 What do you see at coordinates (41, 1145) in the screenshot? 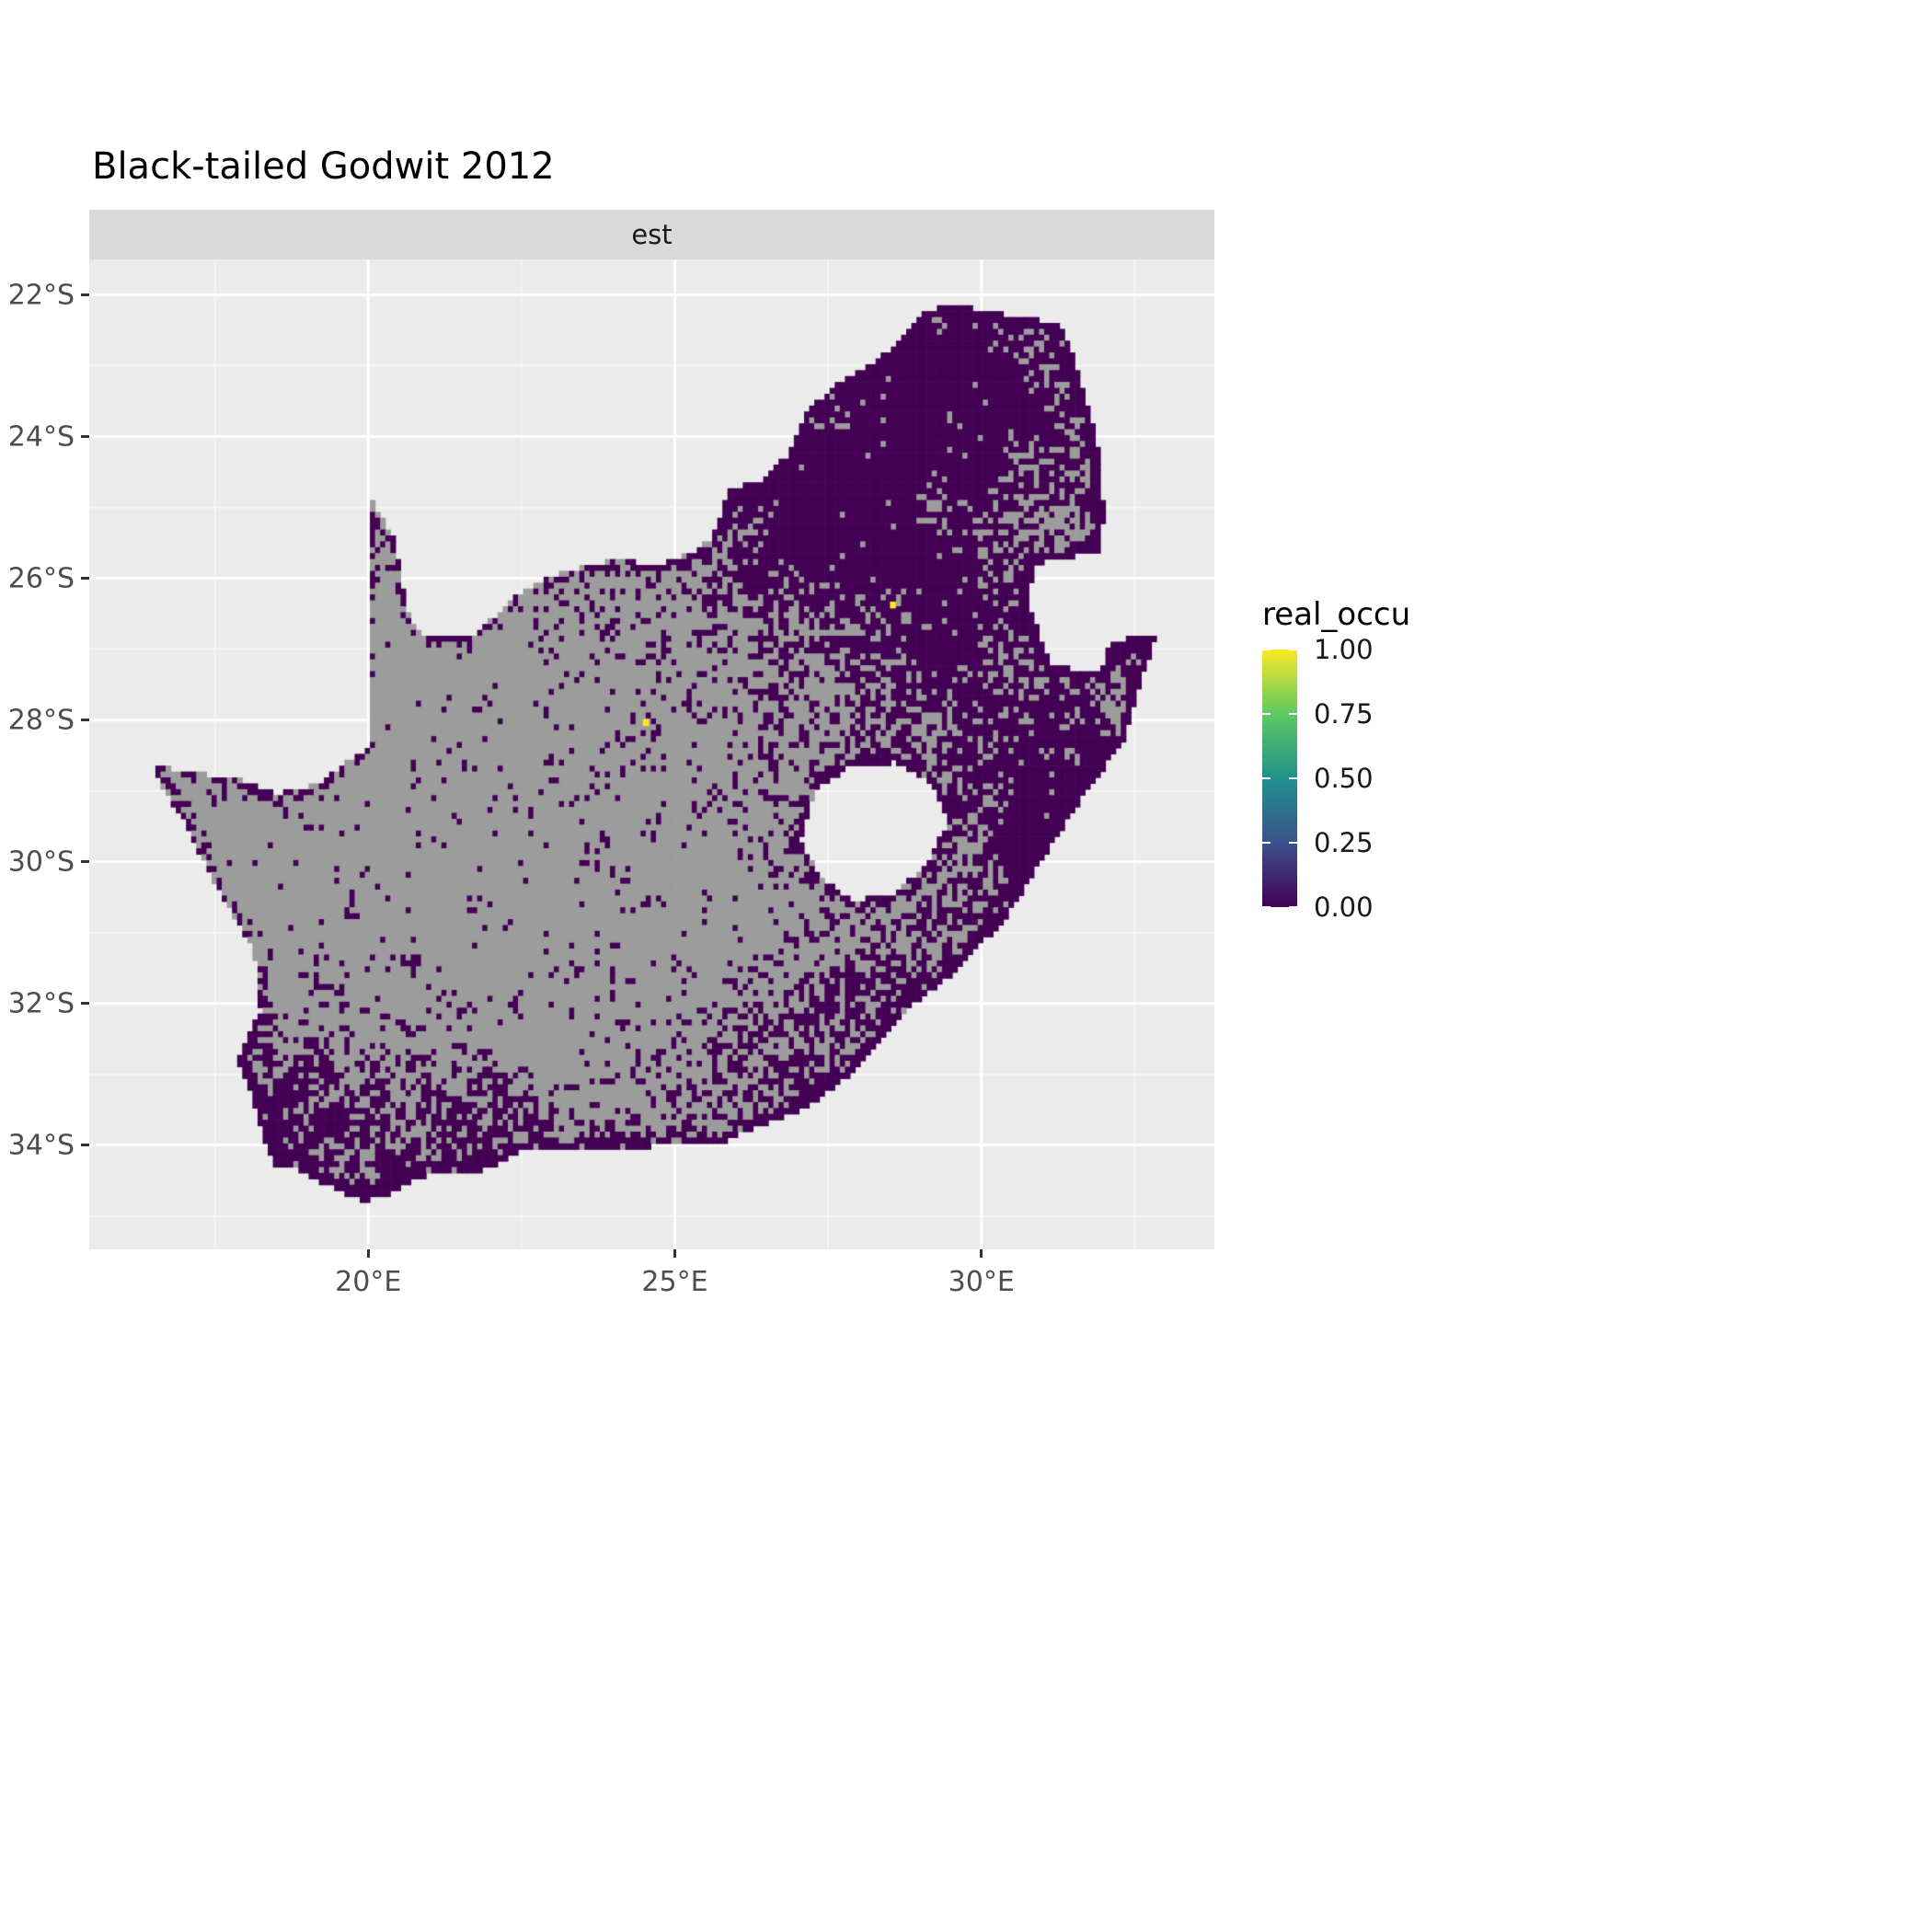
I see `y-tick-label: 34°S` at bounding box center [41, 1145].